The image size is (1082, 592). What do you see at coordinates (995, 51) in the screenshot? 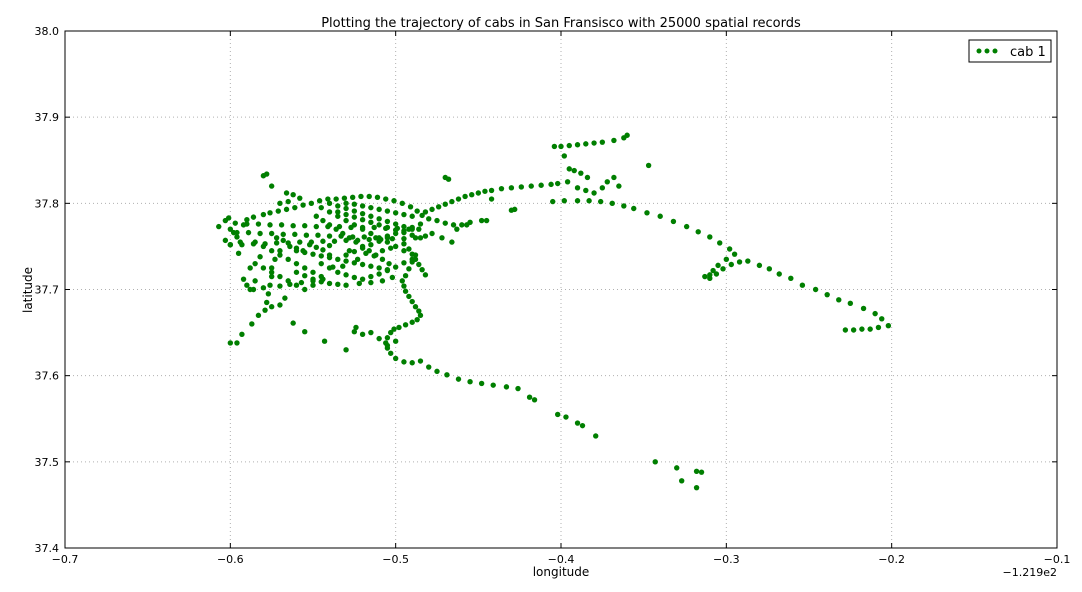
I see `legend-marker` at bounding box center [995, 51].